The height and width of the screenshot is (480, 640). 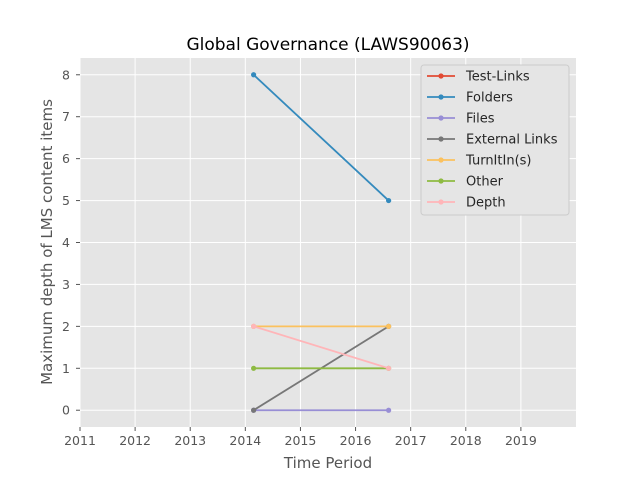 I want to click on legend-item-folders: Folders, so click(x=470, y=98).